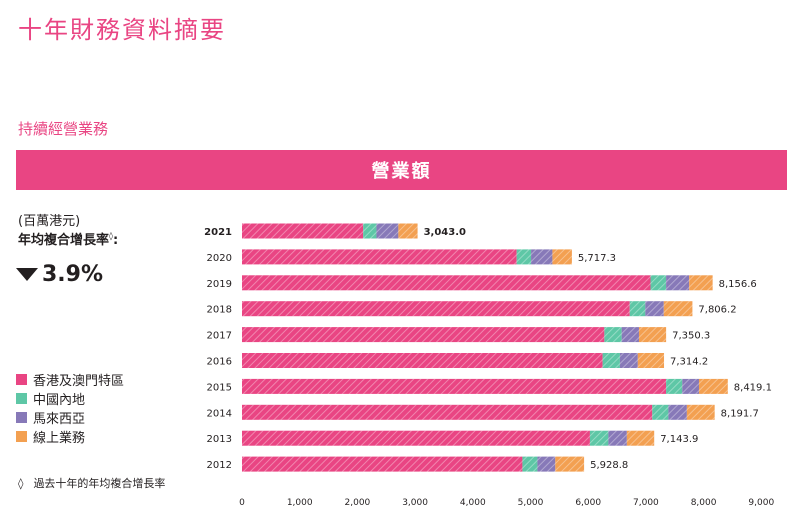 The width and height of the screenshot is (799, 519). What do you see at coordinates (646, 503) in the screenshot?
I see `x-tick-label: 7,000` at bounding box center [646, 503].